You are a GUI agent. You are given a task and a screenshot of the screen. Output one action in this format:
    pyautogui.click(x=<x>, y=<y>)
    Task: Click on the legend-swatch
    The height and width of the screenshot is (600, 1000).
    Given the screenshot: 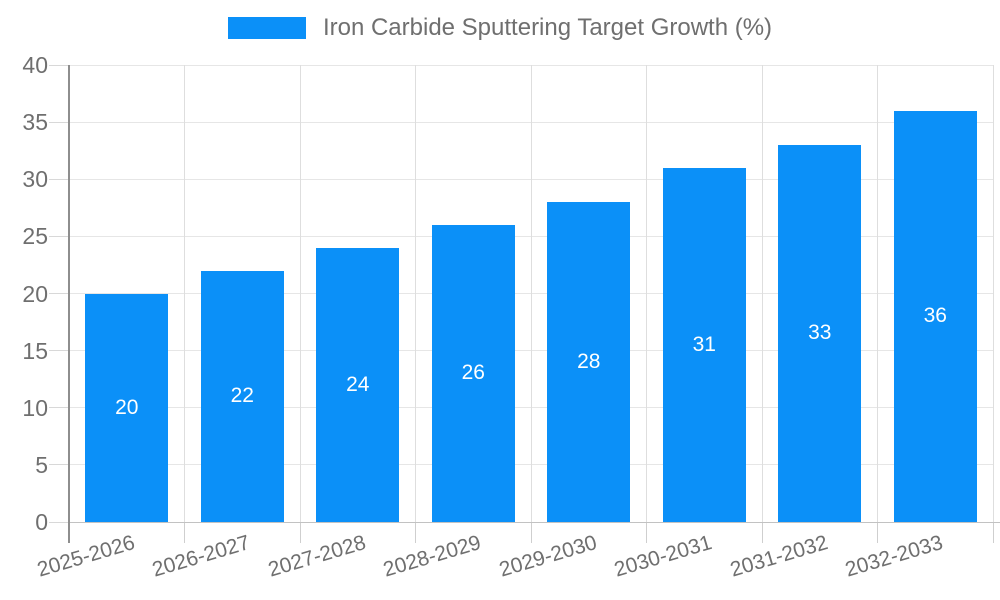 What is the action you would take?
    pyautogui.click(x=266, y=28)
    